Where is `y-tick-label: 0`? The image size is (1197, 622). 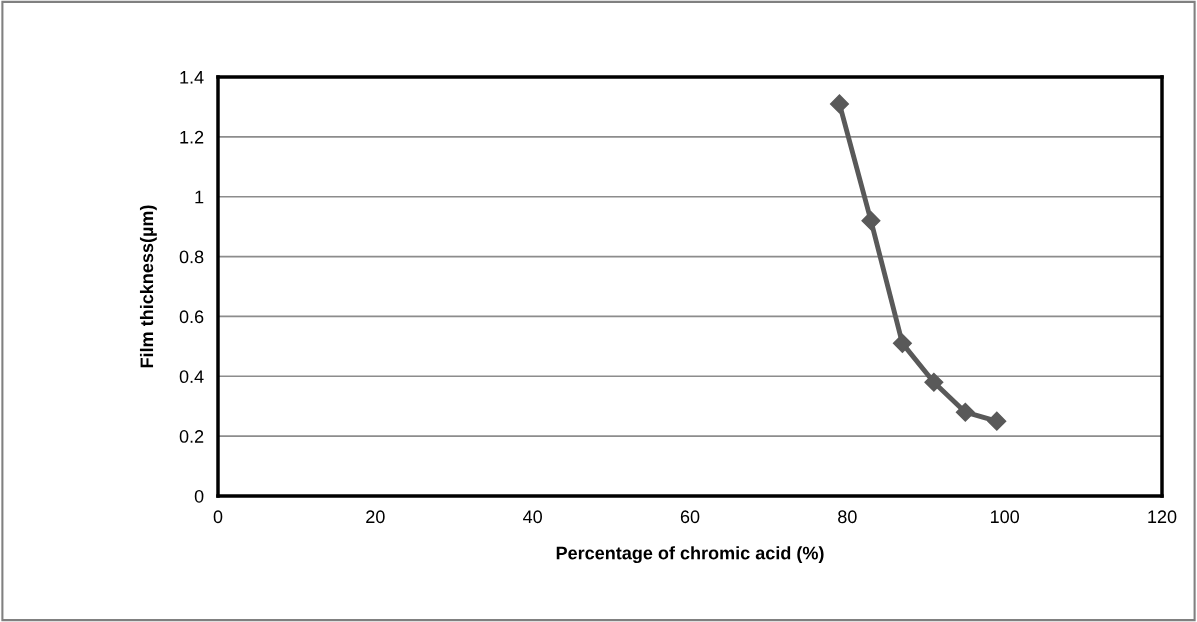
y-tick-label: 0 is located at coordinates (199, 496).